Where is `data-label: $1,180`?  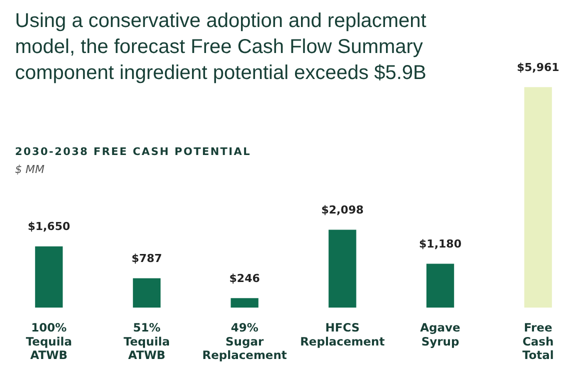 data-label: $1,180 is located at coordinates (440, 243).